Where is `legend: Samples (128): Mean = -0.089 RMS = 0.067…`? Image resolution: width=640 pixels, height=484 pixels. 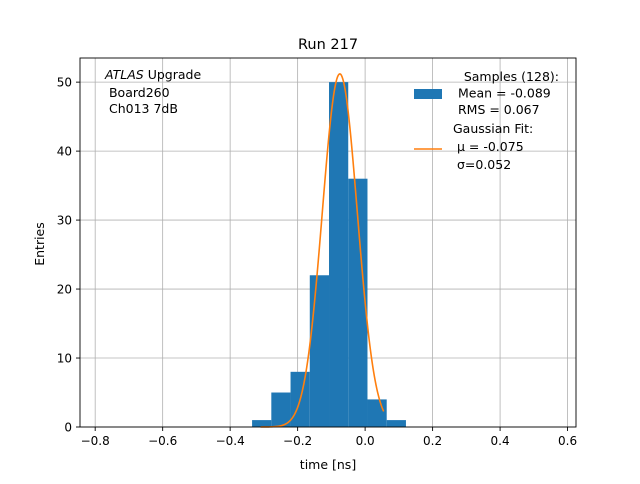 legend: Samples (128): Mean = -0.089 RMS = 0.067… is located at coordinates (486, 120).